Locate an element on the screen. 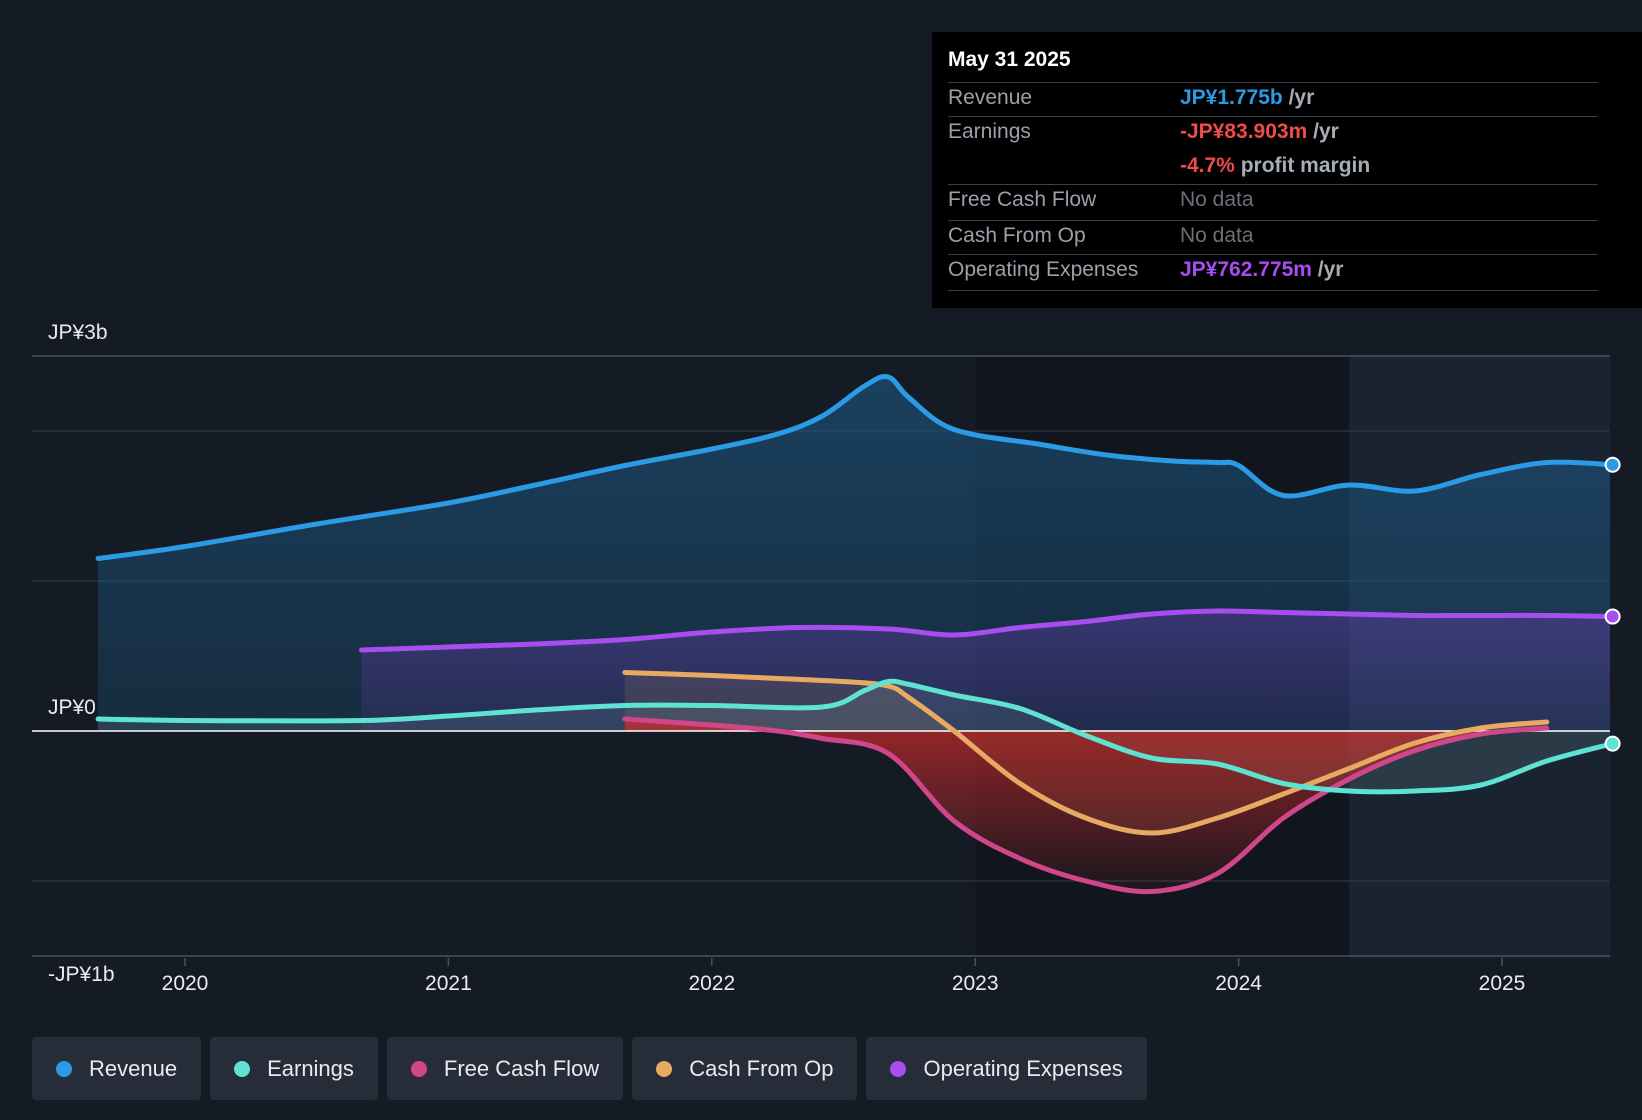 The width and height of the screenshot is (1642, 1120). tooltip-unit: profit margin is located at coordinates (1305, 165).